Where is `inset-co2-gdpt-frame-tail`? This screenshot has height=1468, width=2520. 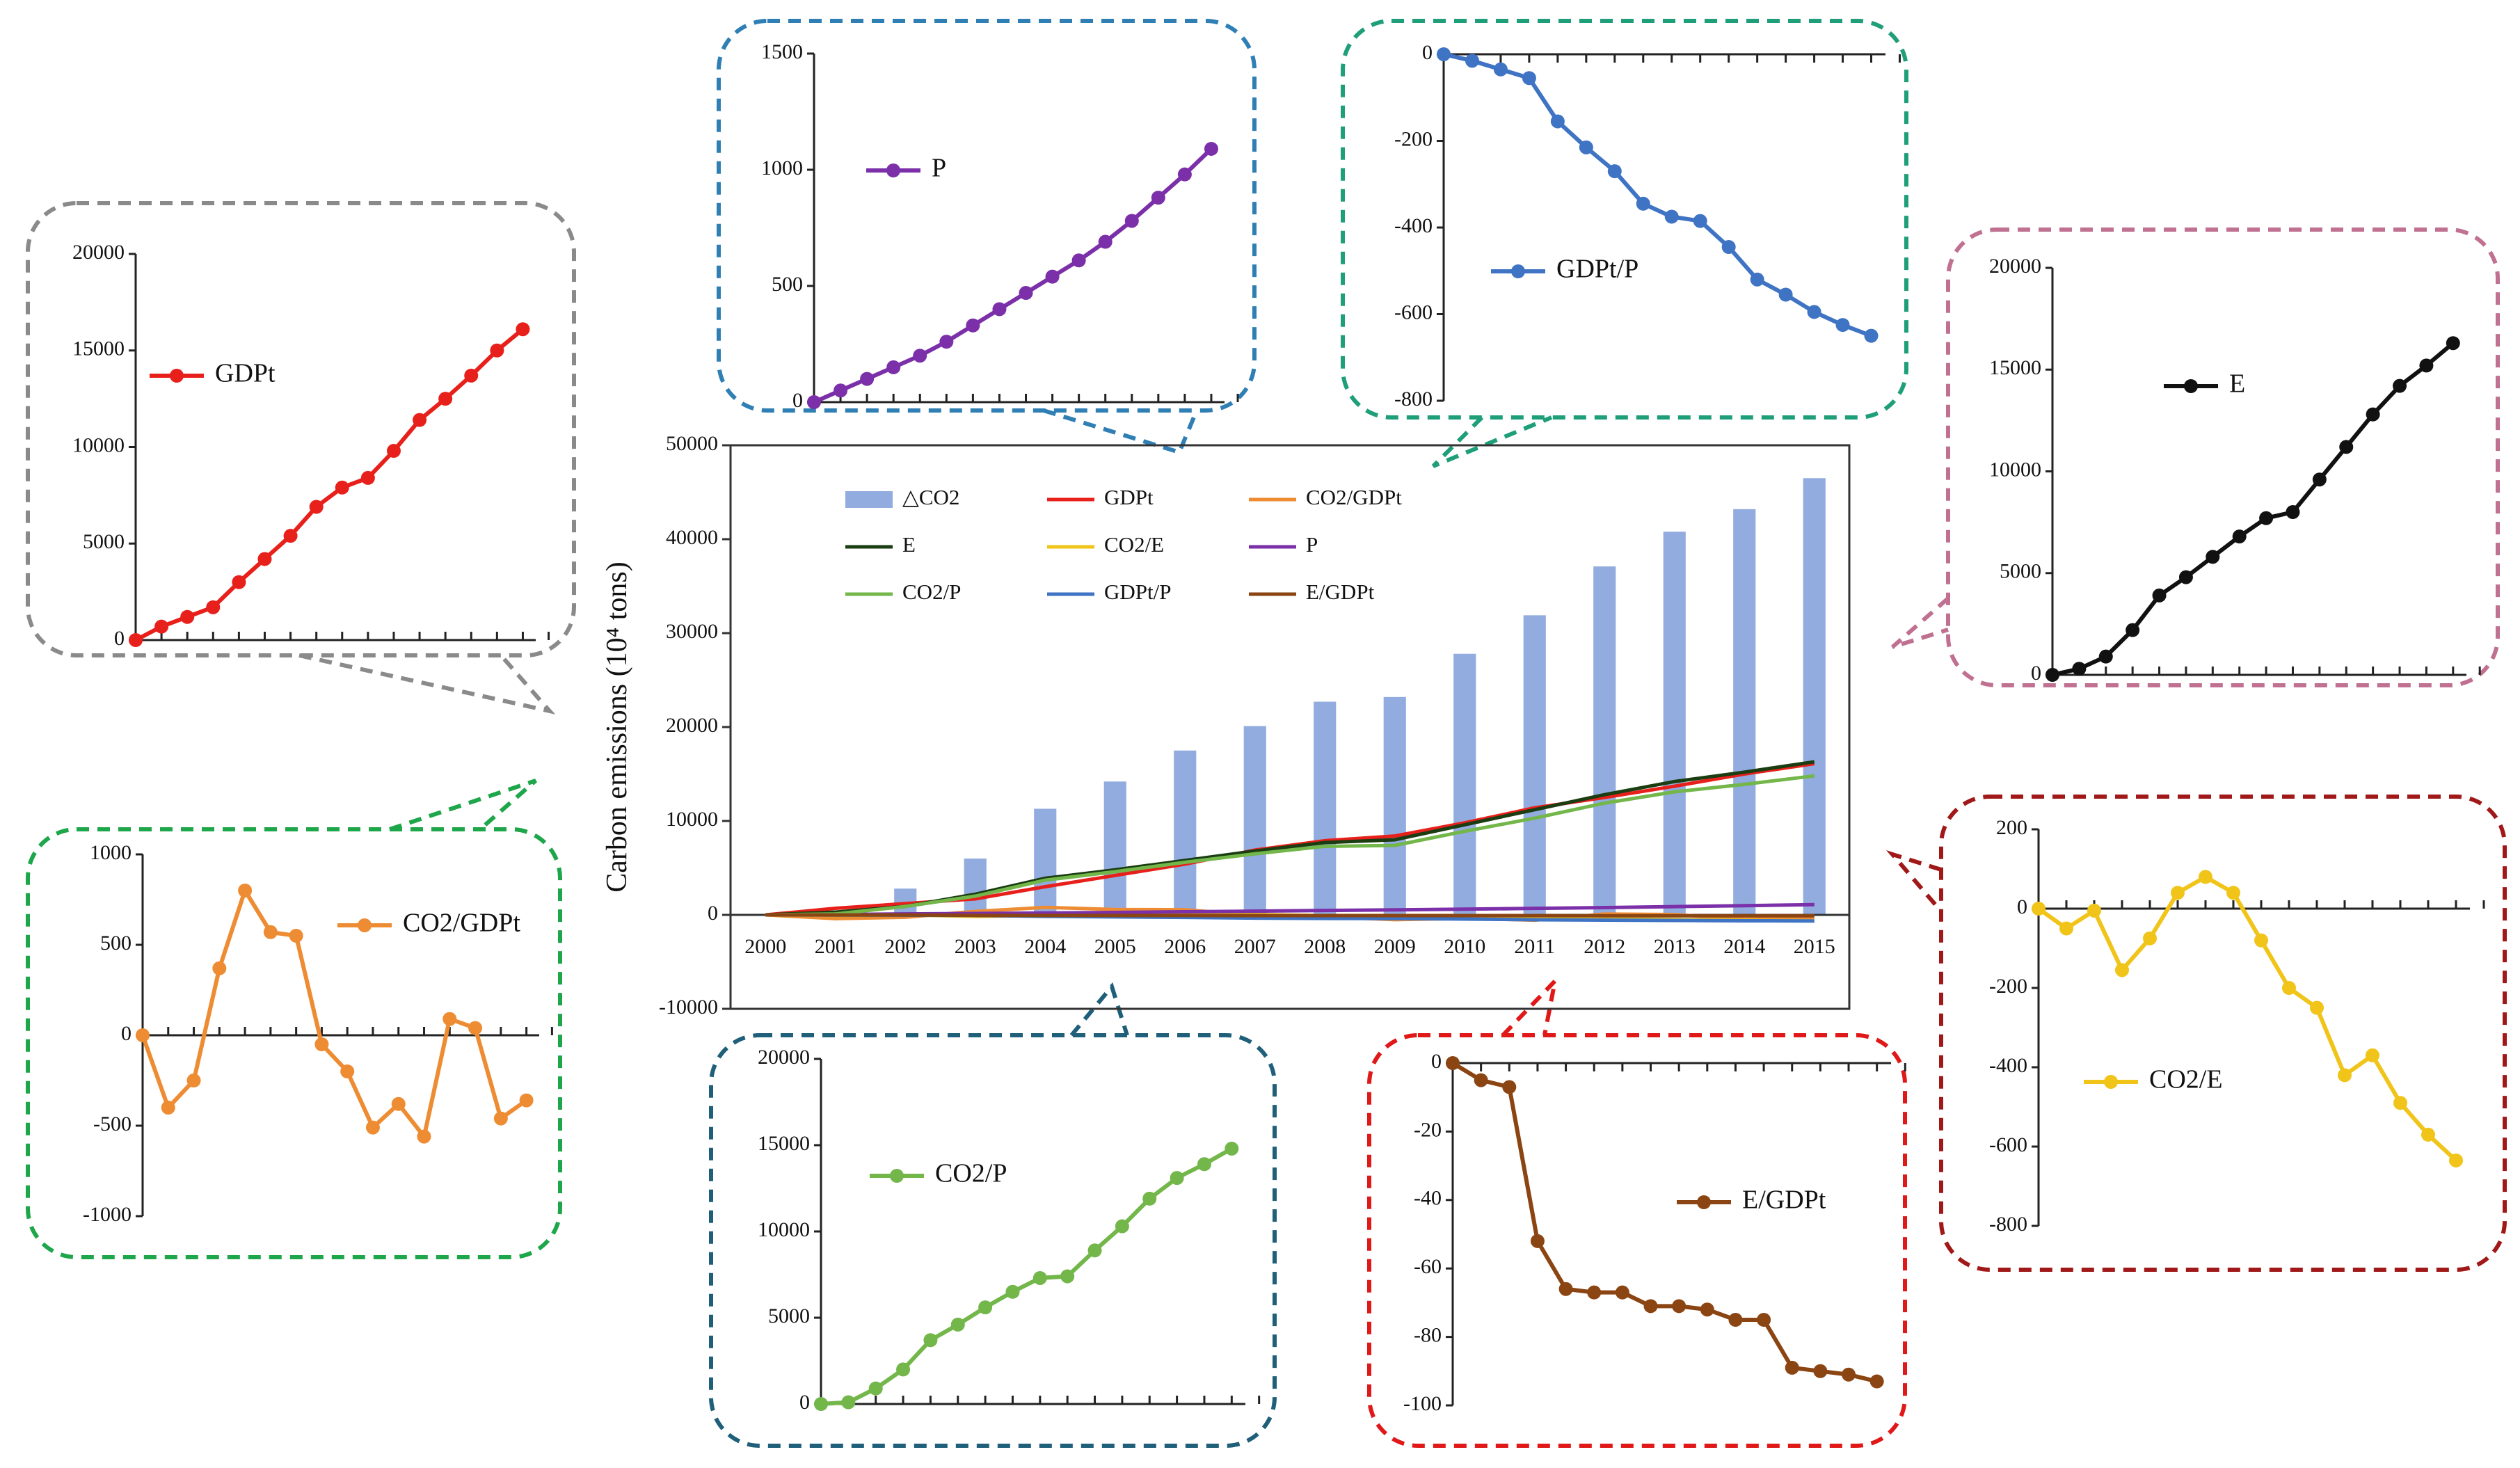 inset-co2-gdpt-frame-tail is located at coordinates (463, 805).